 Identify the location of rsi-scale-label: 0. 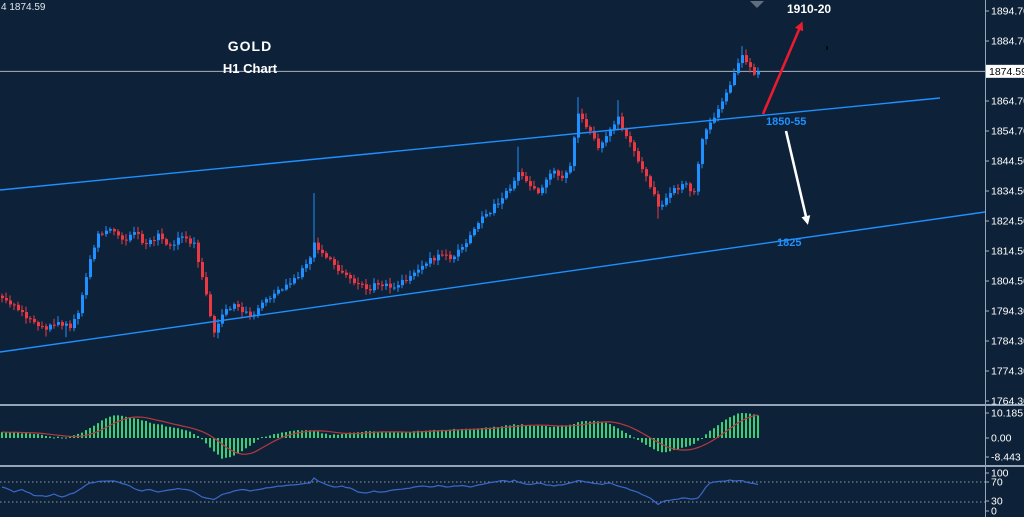
(994, 511).